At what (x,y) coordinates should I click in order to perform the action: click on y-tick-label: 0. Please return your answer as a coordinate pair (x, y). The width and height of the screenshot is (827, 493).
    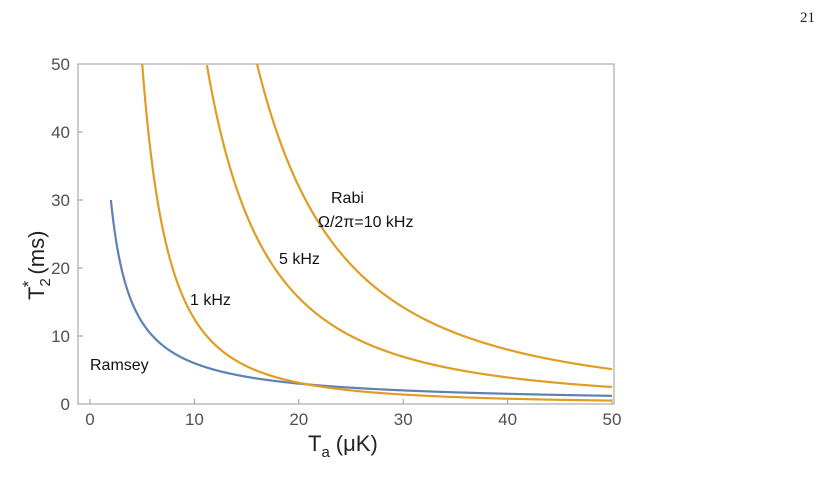
    Looking at the image, I should click on (65, 404).